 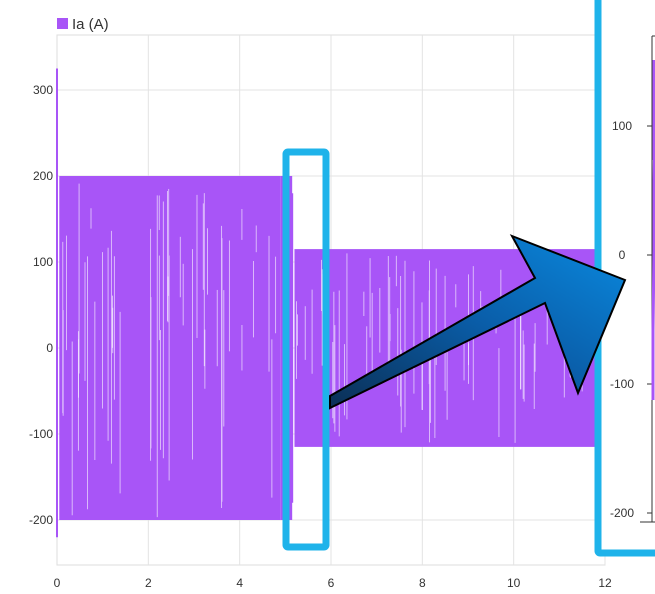 What do you see at coordinates (514, 583) in the screenshot?
I see `x-tick-label: 10` at bounding box center [514, 583].